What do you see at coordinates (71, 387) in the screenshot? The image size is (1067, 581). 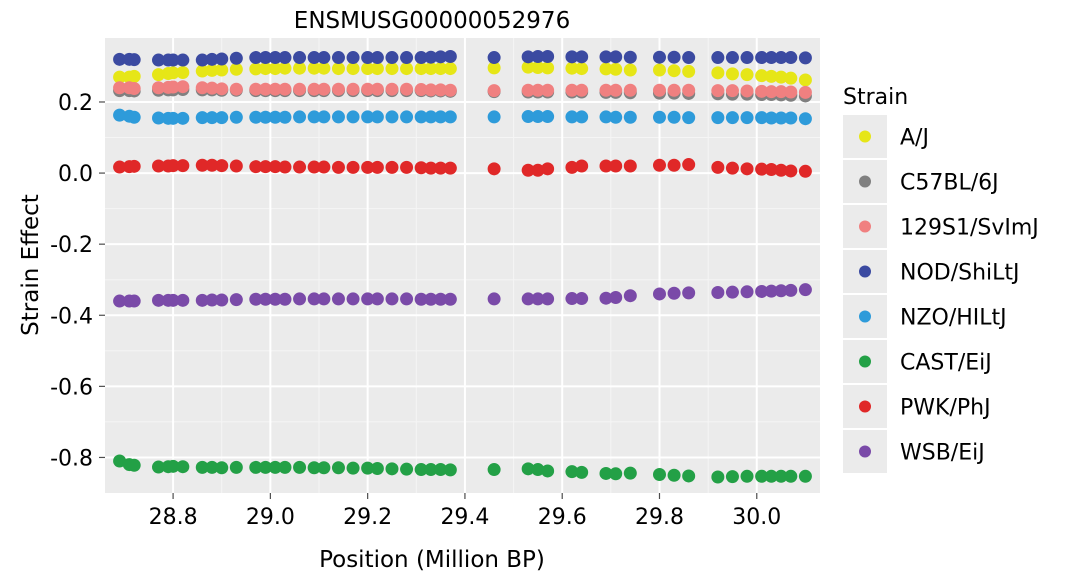 I see `y-tick-label: -0.6` at bounding box center [71, 387].